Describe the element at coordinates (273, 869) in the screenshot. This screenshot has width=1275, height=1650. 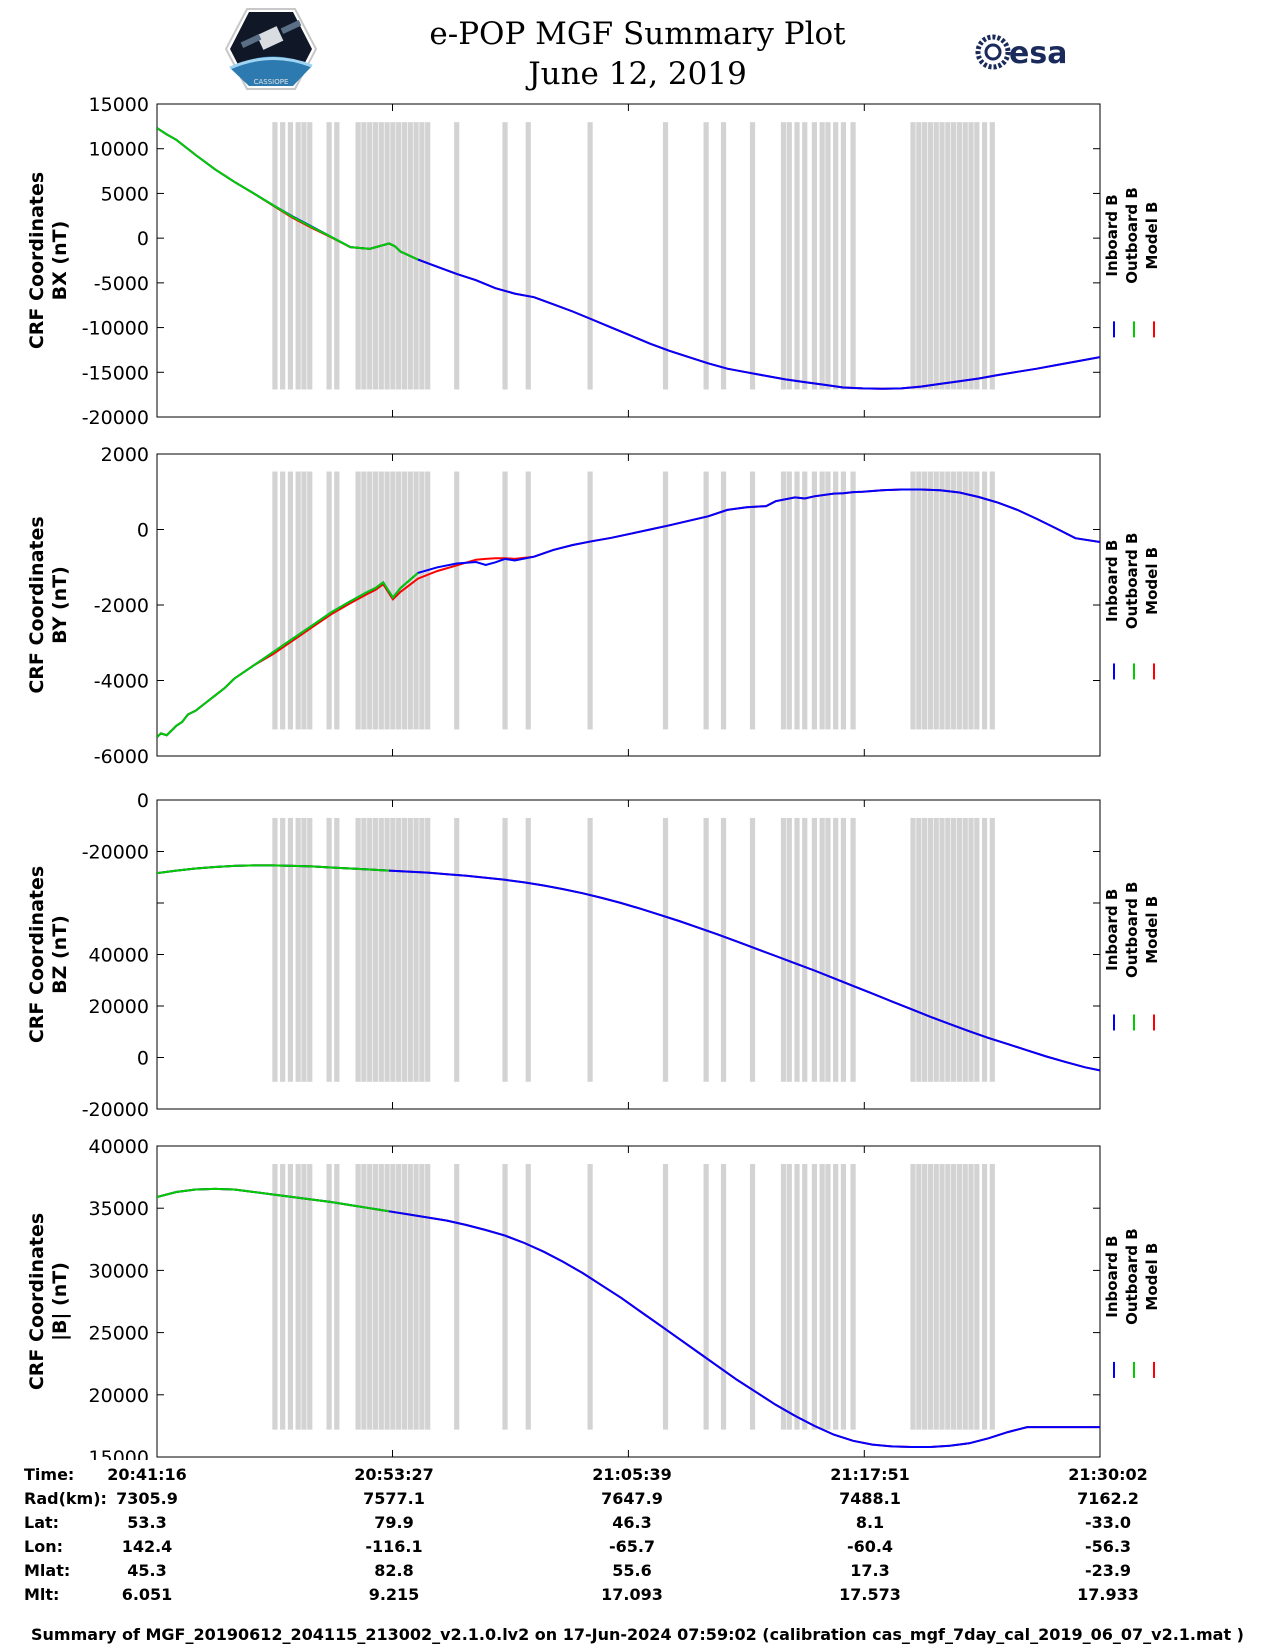
I see `series-line-outboard-b` at that location.